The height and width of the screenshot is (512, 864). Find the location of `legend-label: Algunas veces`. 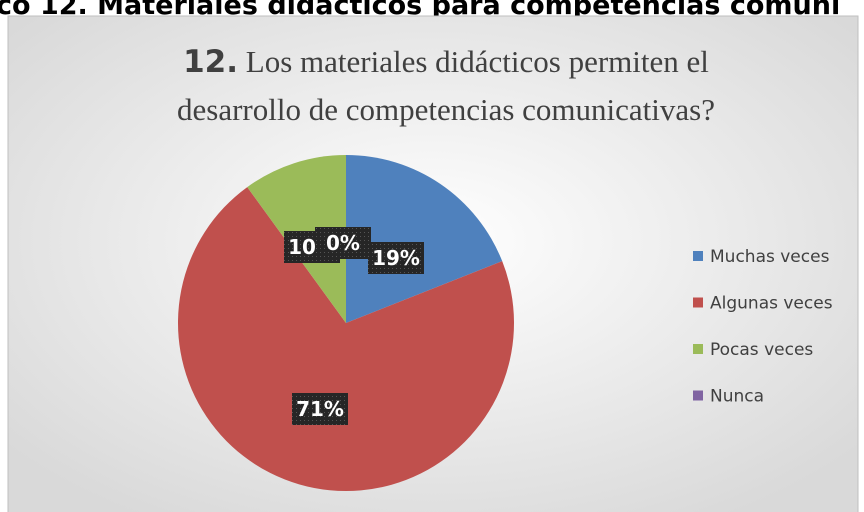

legend-label: Algunas veces is located at coordinates (771, 304).